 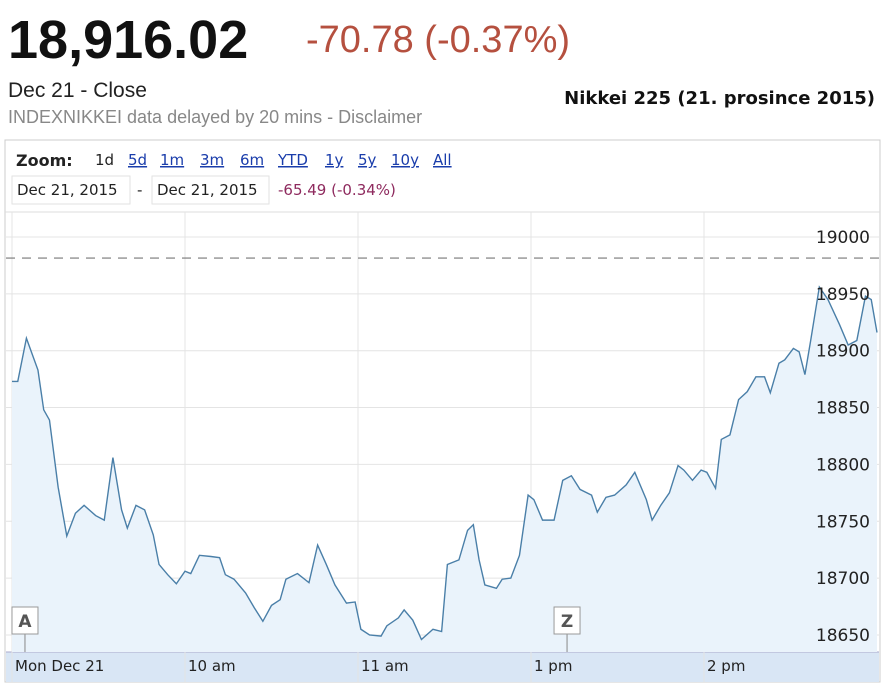 I want to click on y-tick-label: 18800, so click(x=843, y=465).